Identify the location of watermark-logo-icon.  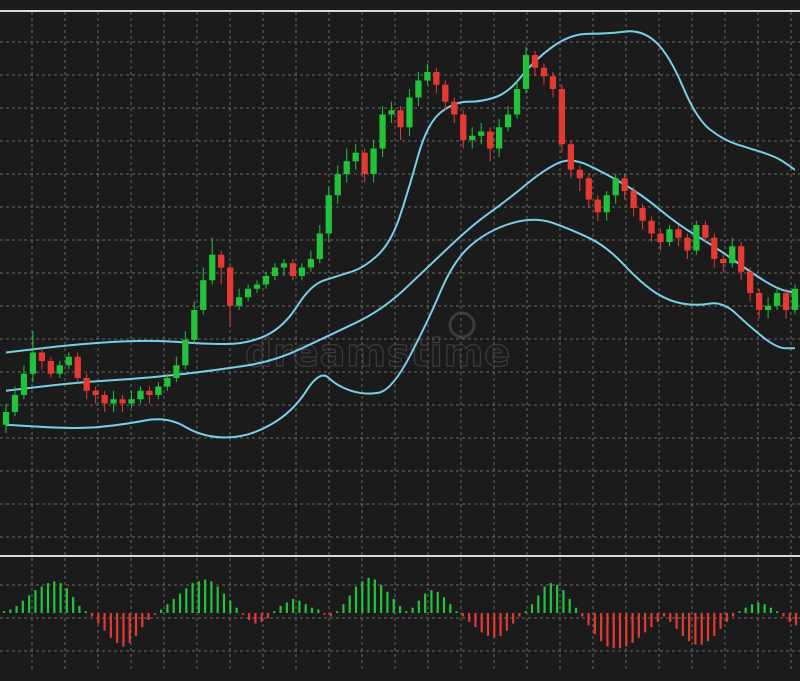
(462, 325).